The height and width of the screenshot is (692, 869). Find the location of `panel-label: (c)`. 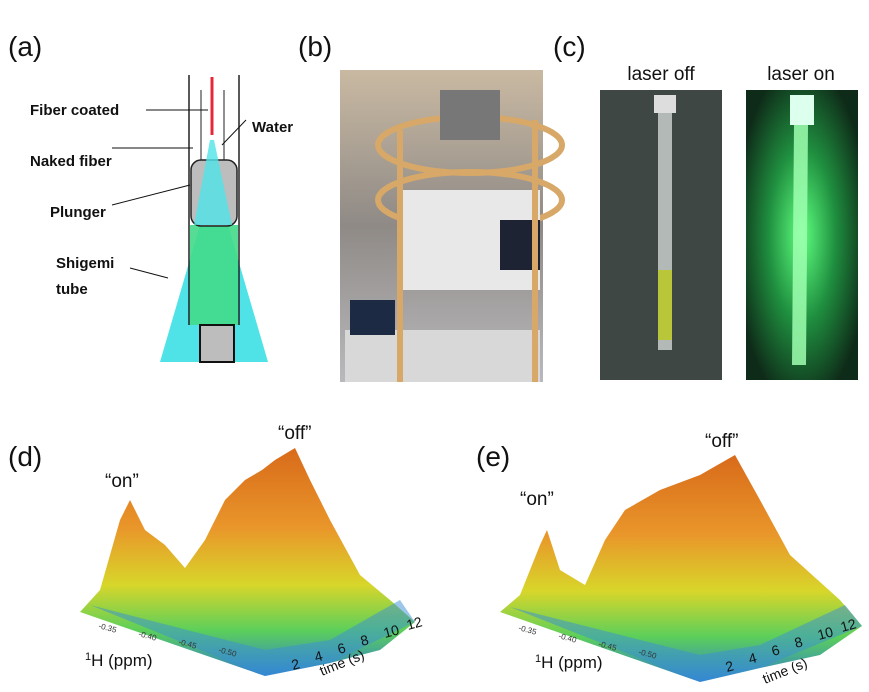

panel-label: (c) is located at coordinates (569, 46).